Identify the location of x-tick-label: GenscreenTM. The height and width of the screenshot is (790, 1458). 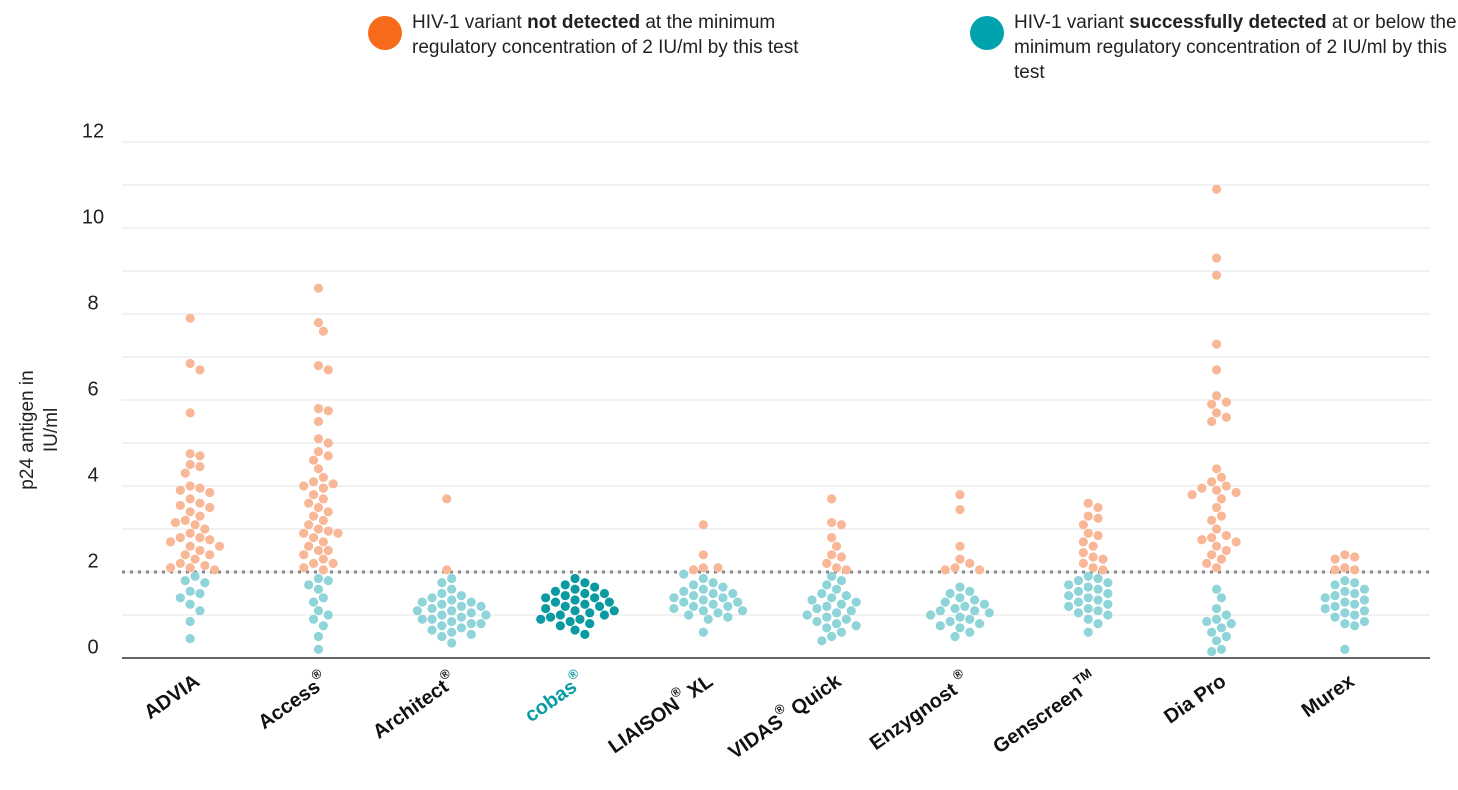
(1044, 712).